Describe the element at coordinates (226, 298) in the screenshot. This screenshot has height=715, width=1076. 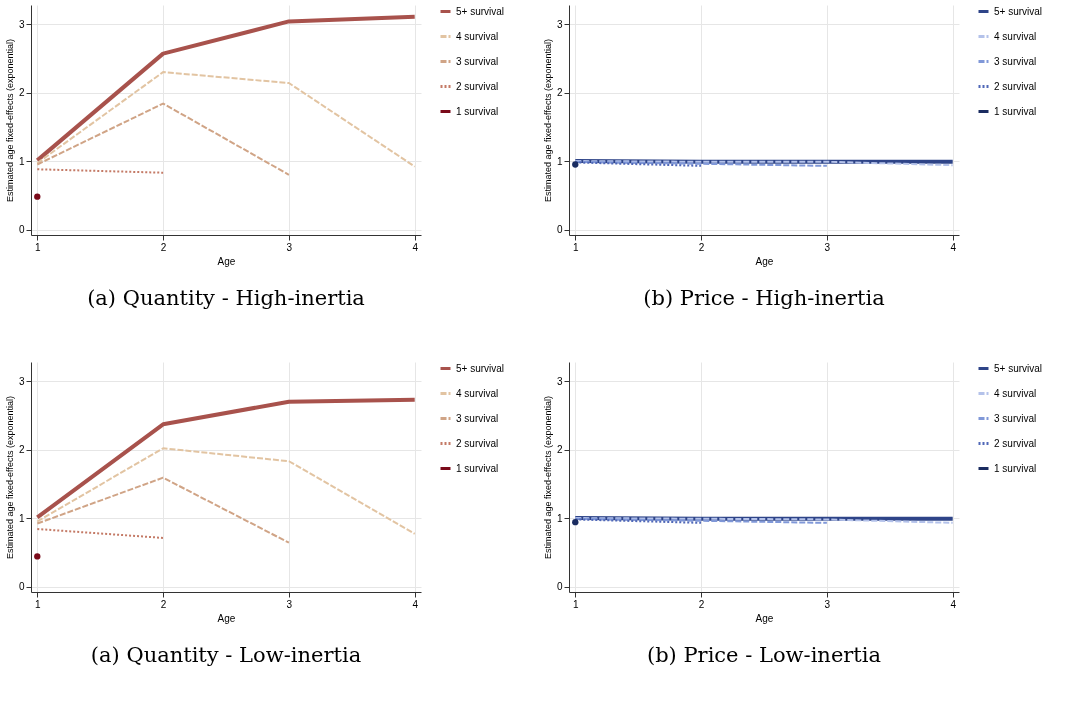
I see `text: (a) Quantity - High-inertia` at that location.